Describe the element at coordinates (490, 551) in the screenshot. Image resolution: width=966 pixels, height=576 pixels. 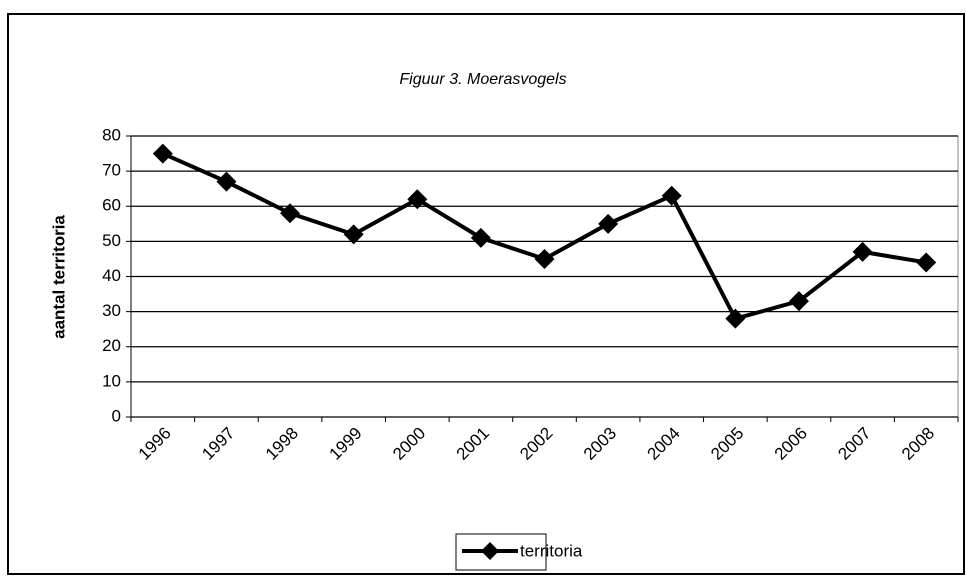
I see `legend-marker` at that location.